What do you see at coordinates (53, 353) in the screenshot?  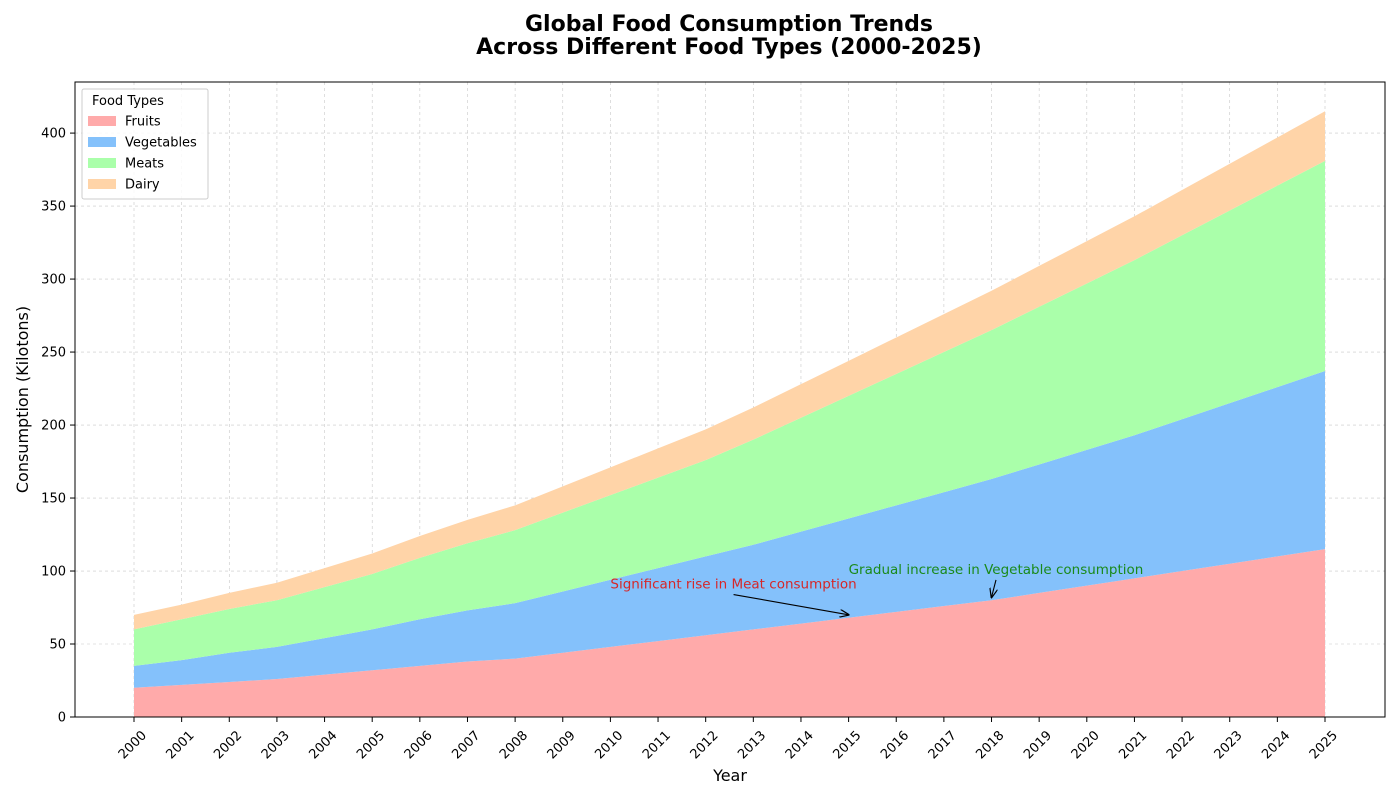 I see `y-tick-label: 250` at bounding box center [53, 353].